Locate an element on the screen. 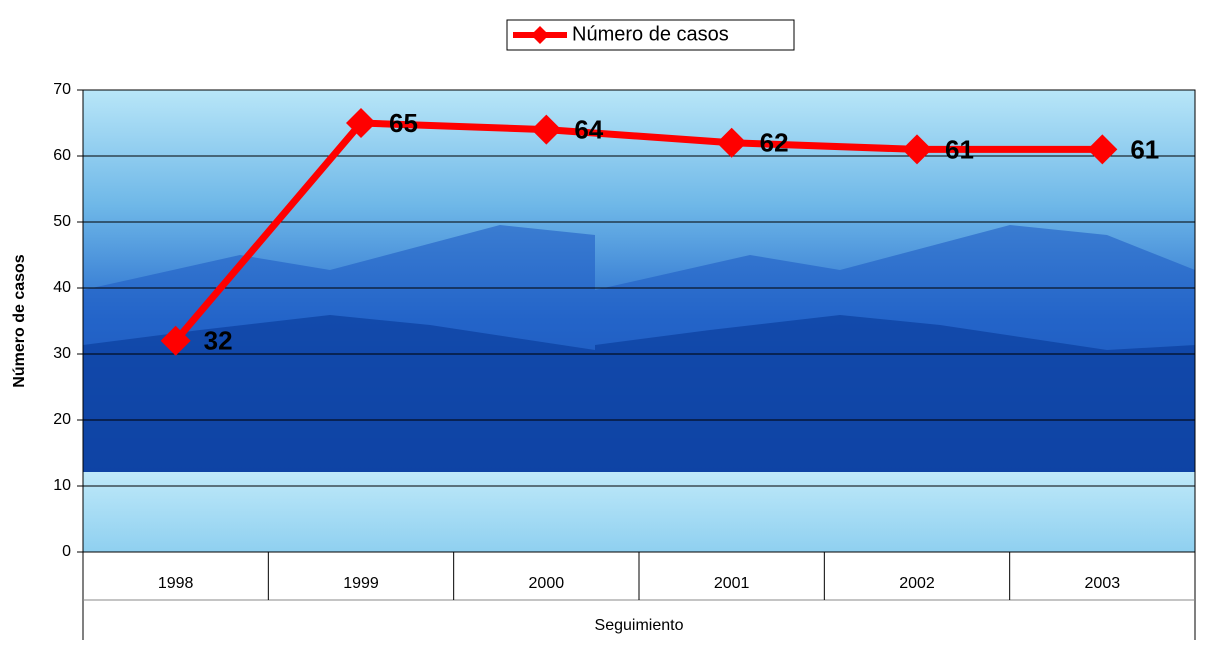 The width and height of the screenshot is (1208, 646). legend-label: Número de casos is located at coordinates (650, 34).